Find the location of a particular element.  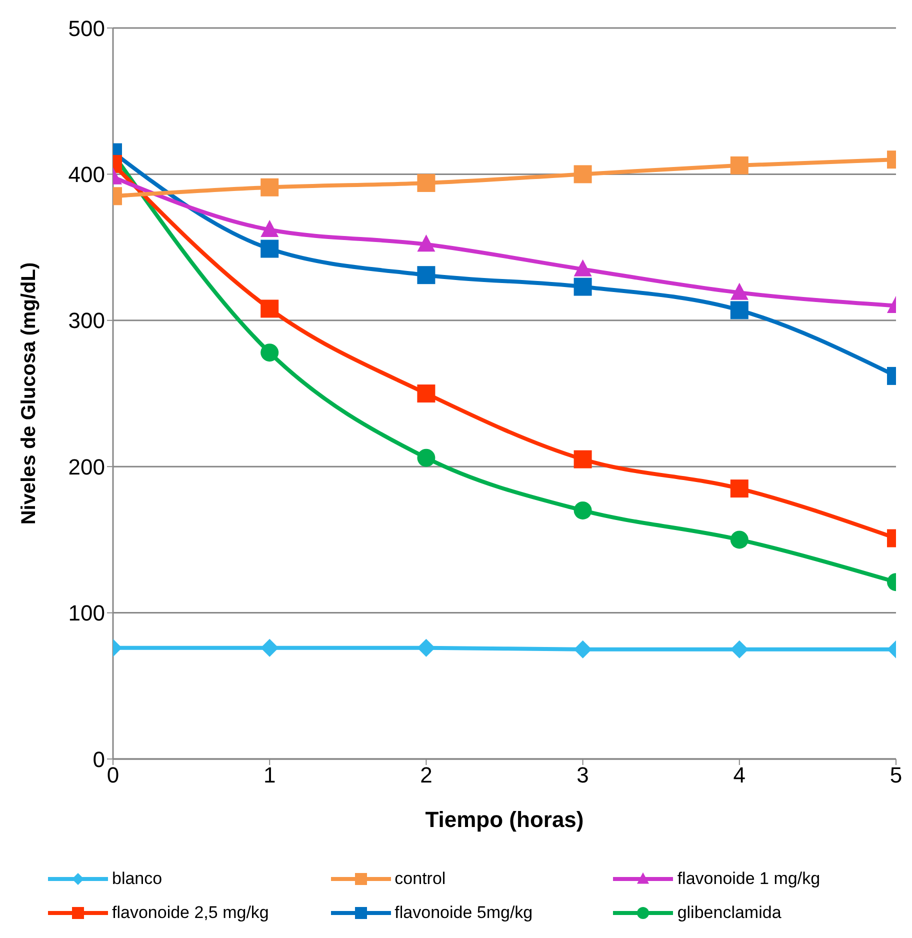

x-tick-label: 4 is located at coordinates (739, 775).